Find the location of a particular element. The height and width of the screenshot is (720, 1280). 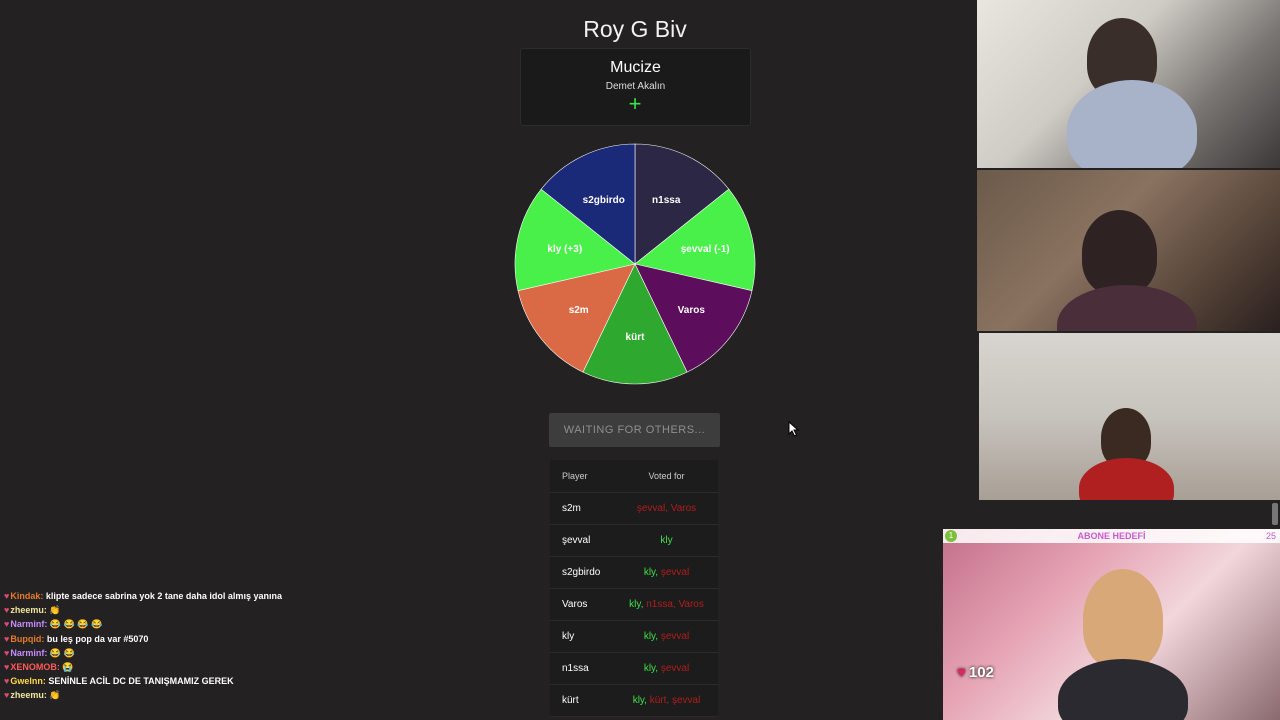

song-card: Mucize Demet Akalın + is located at coordinates (635, 87).